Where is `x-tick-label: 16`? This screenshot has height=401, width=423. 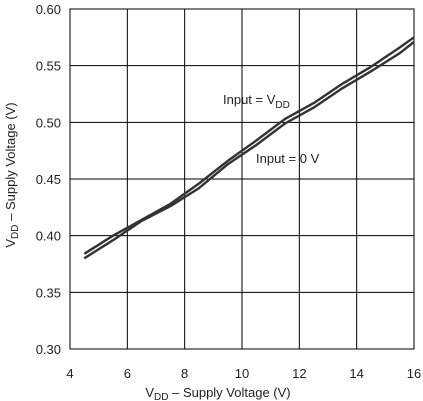
x-tick-label: 16 is located at coordinates (414, 373).